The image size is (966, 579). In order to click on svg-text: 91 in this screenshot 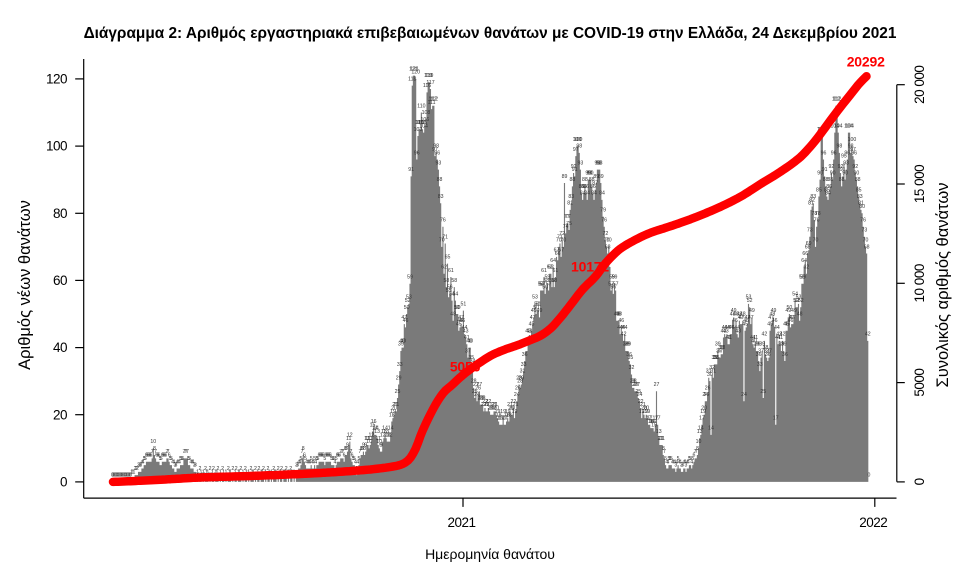, I will do `click(575, 170)`.